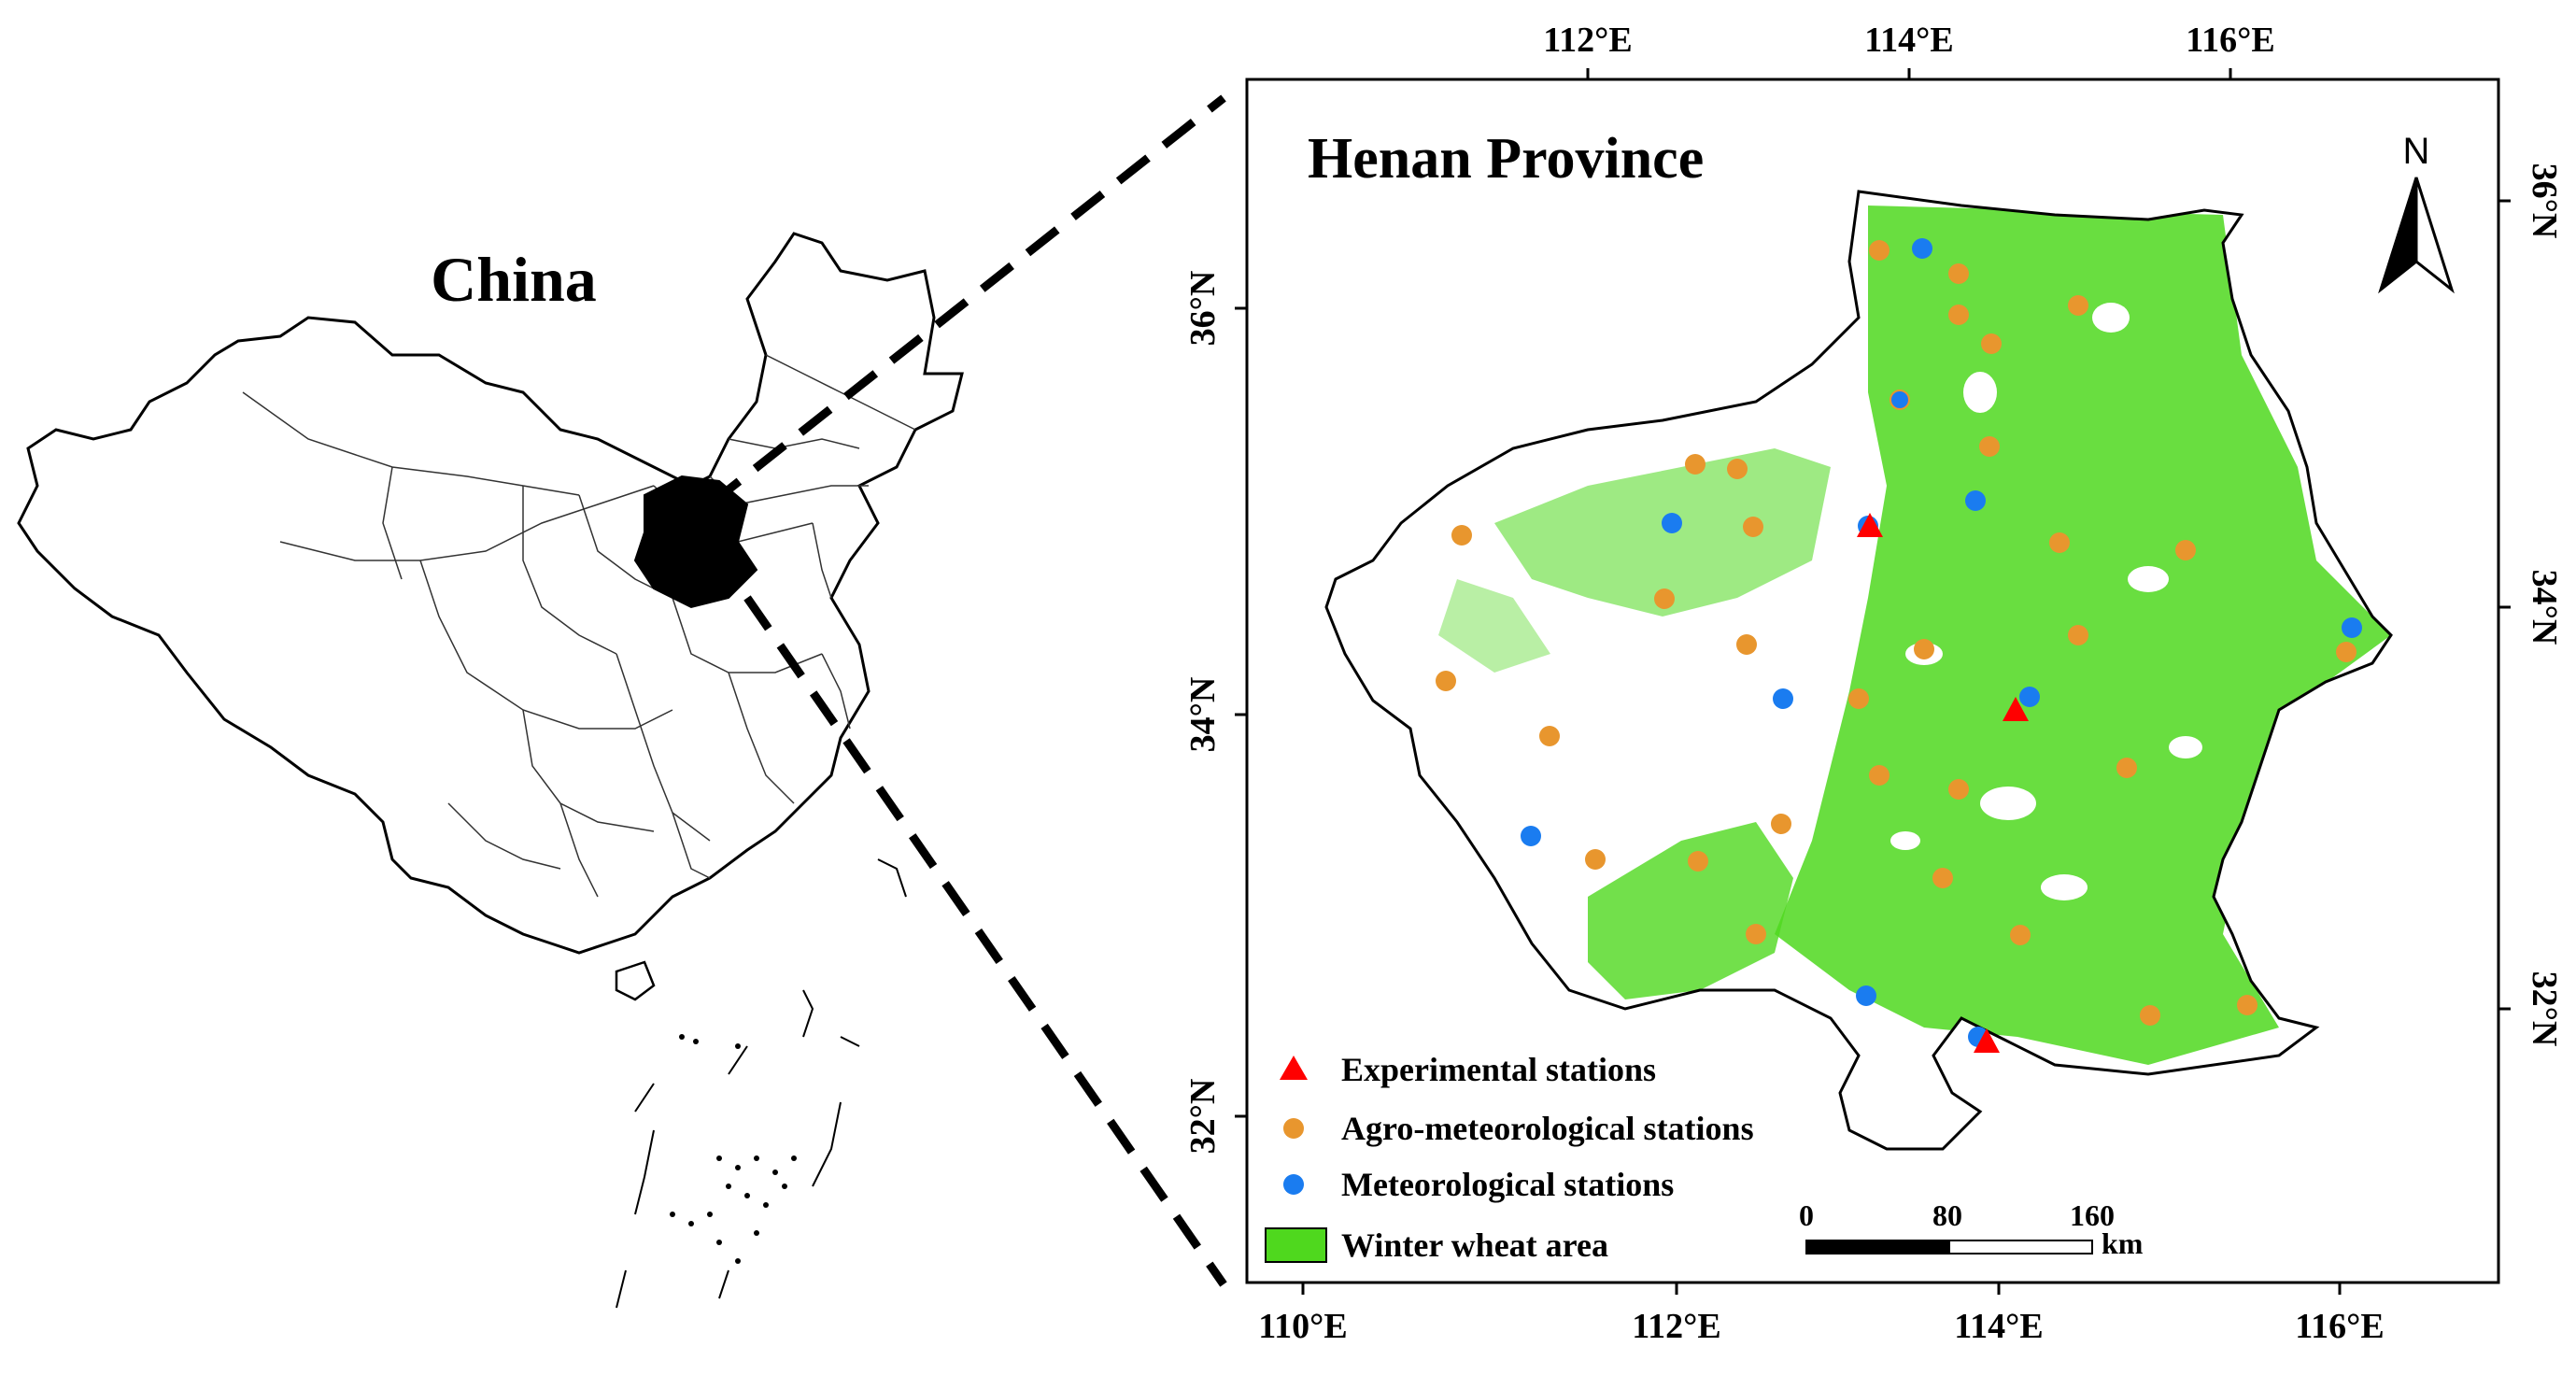  Describe the element at coordinates (2230, 40) in the screenshot. I see `axis-top-label: 116°E` at that location.